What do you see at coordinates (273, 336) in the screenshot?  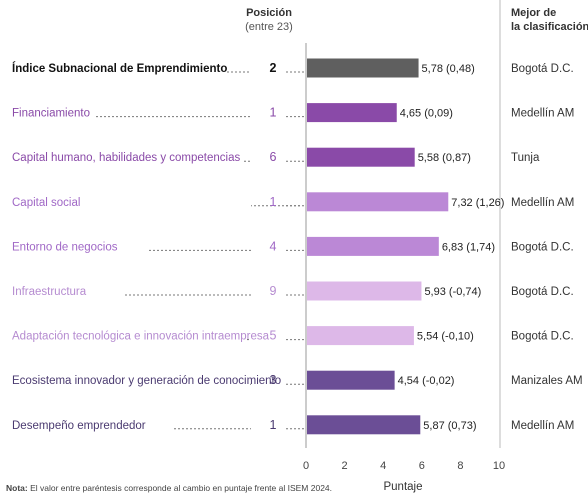 I see `position-value: 5` at bounding box center [273, 336].